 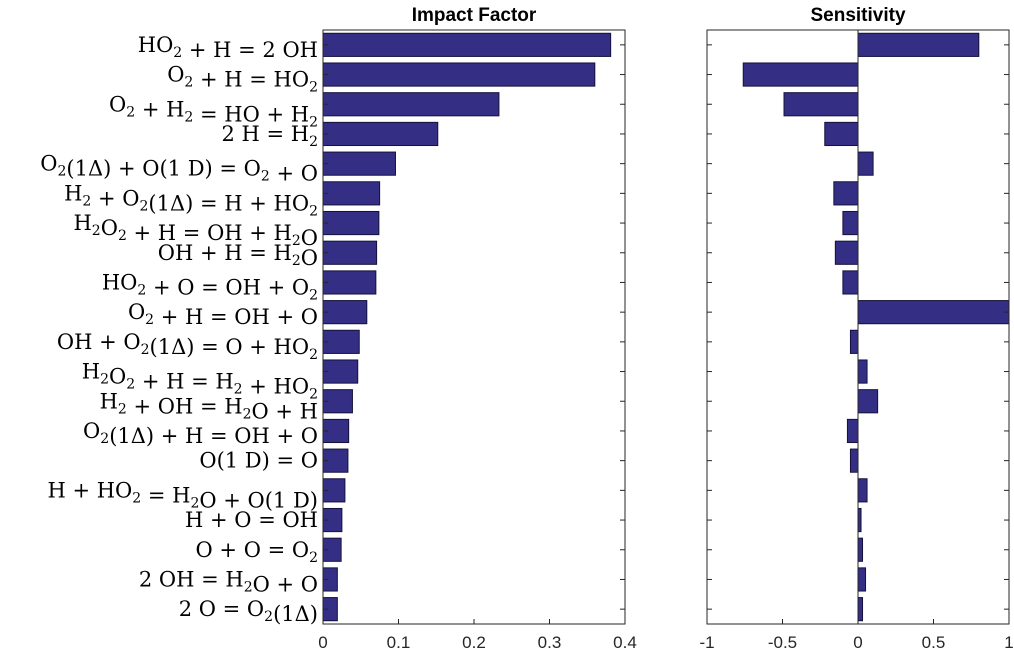 I want to click on impact-x-tick-label-2: 0.2, so click(x=474, y=642).